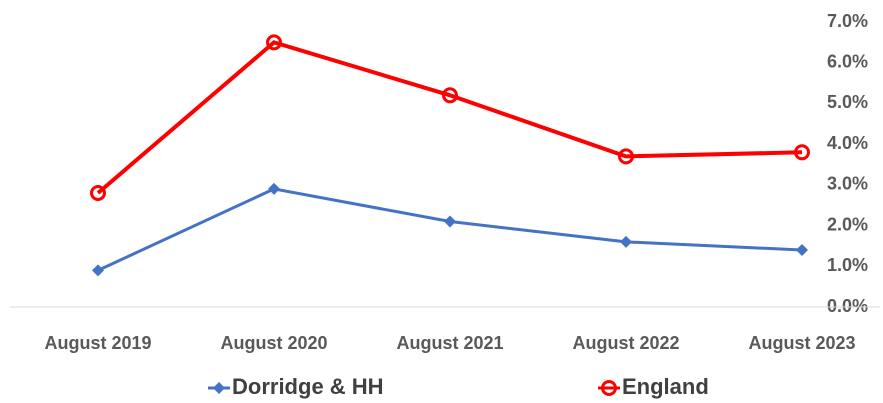  What do you see at coordinates (273, 343) in the screenshot?
I see `x-tick-label: August 2020` at bounding box center [273, 343].